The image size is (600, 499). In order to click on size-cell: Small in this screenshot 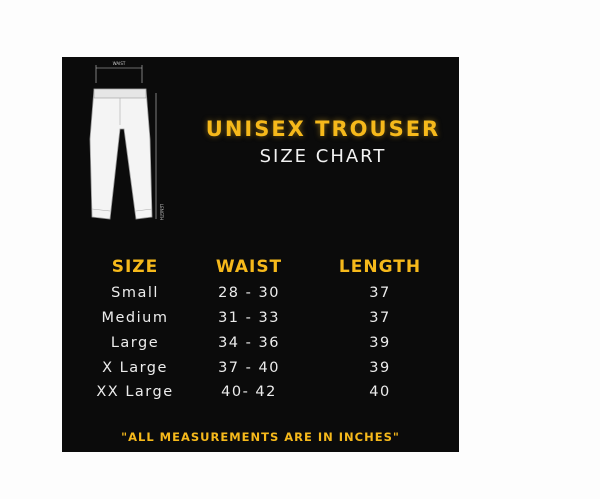, I will do `click(135, 293)`.